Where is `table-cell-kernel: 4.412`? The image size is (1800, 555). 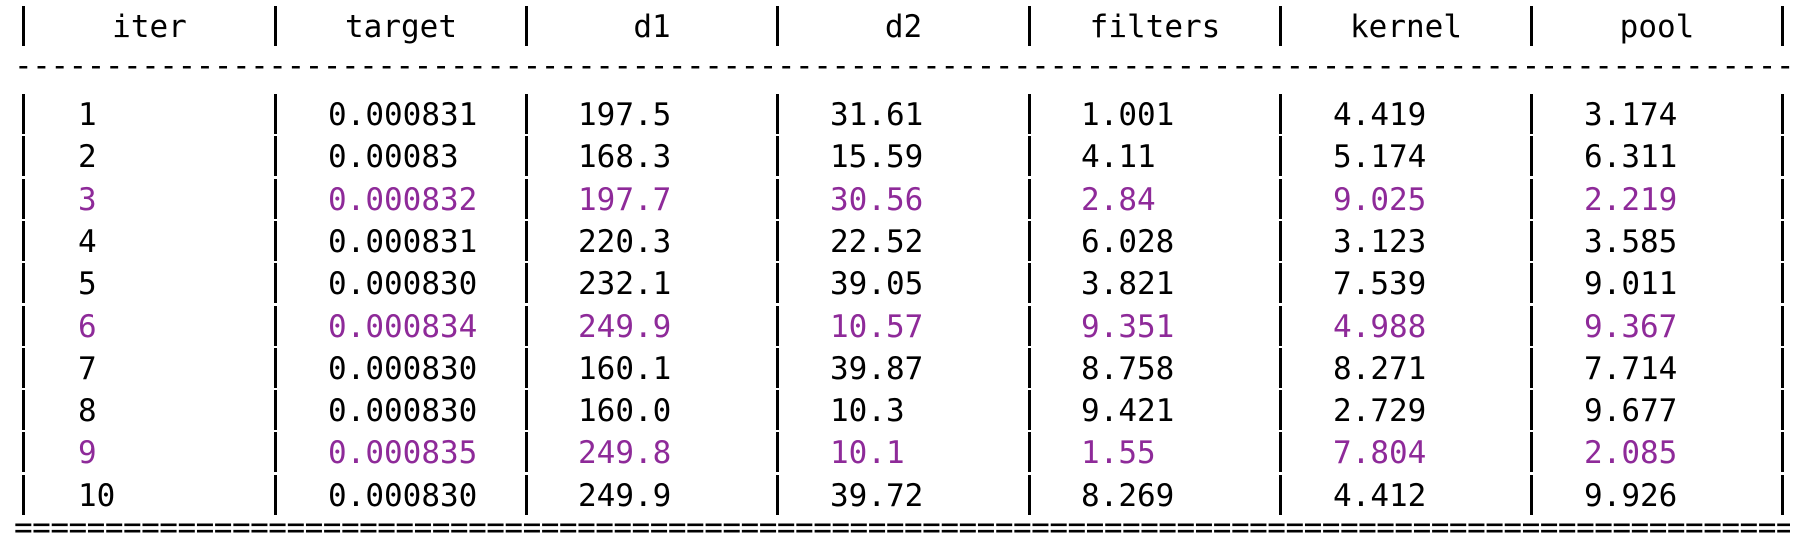 table-cell-kernel: 4.412 is located at coordinates (1380, 495).